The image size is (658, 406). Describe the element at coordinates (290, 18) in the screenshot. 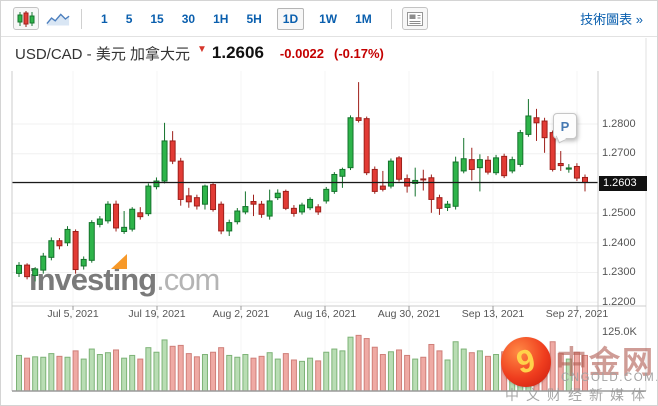

I see `interval-1d: 1D` at that location.